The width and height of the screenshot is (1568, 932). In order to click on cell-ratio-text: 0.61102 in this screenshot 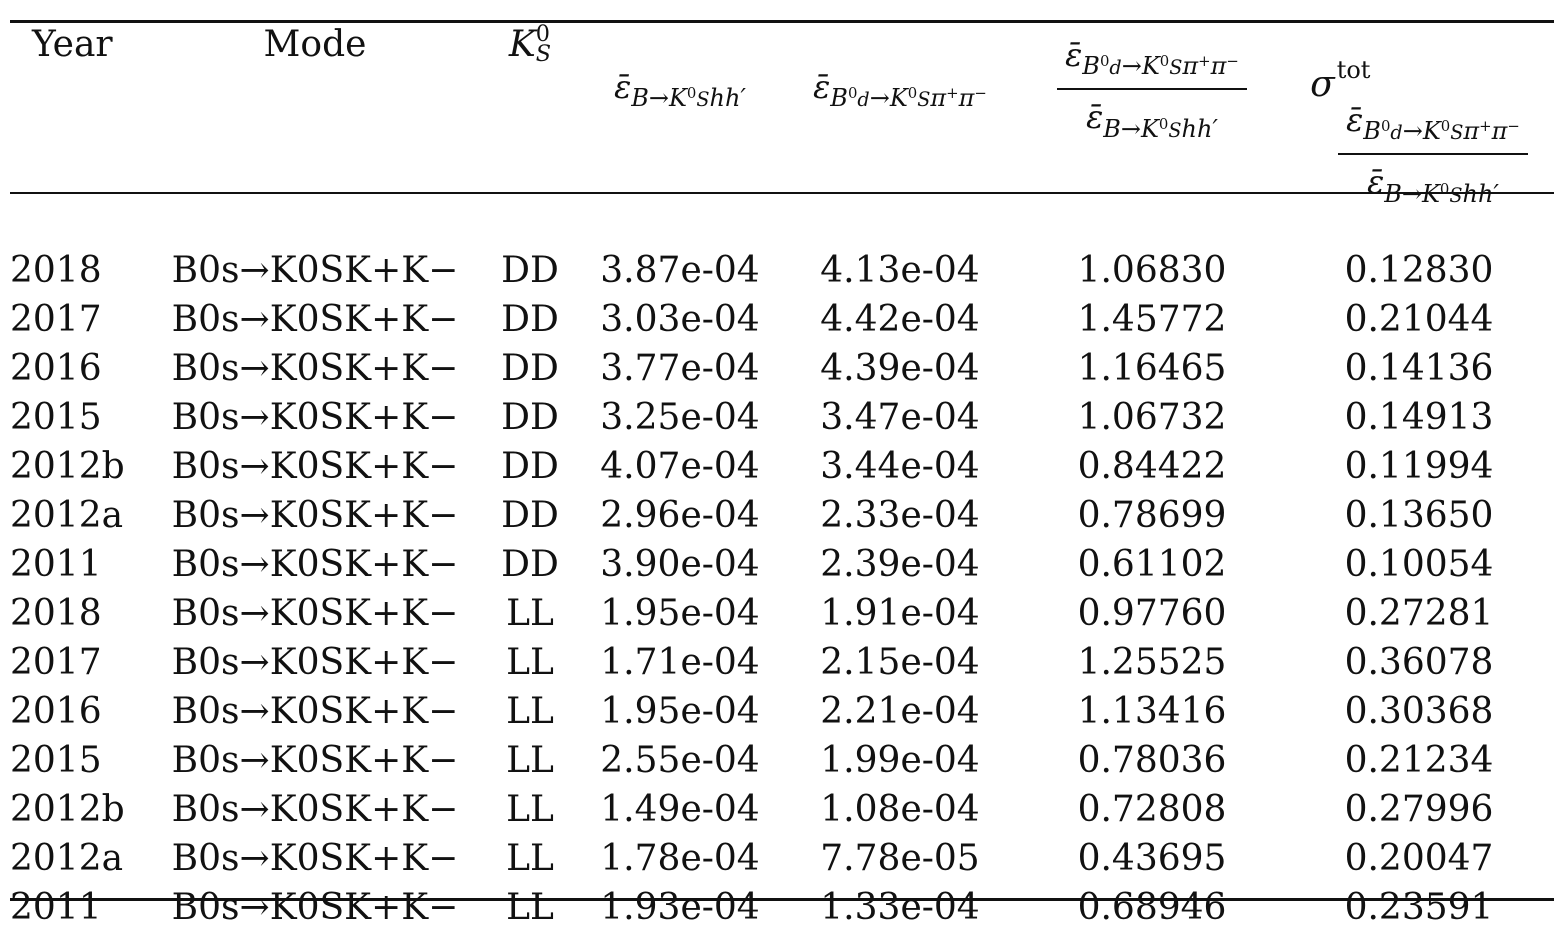, I will do `click(1152, 564)`.